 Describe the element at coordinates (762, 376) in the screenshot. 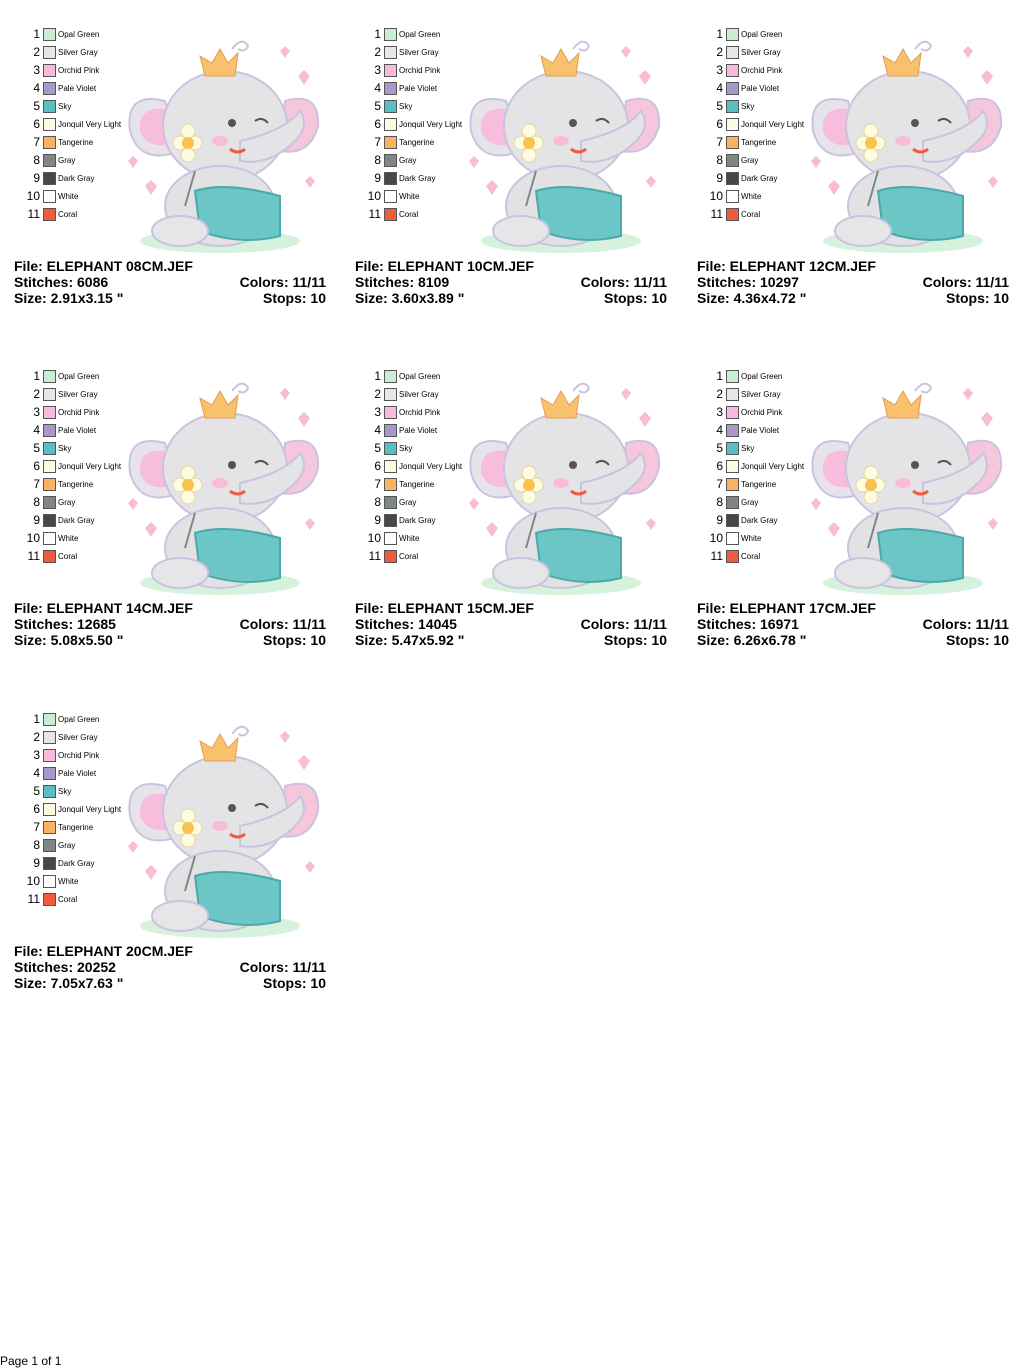

I see `color-name: Opal Green` at that location.